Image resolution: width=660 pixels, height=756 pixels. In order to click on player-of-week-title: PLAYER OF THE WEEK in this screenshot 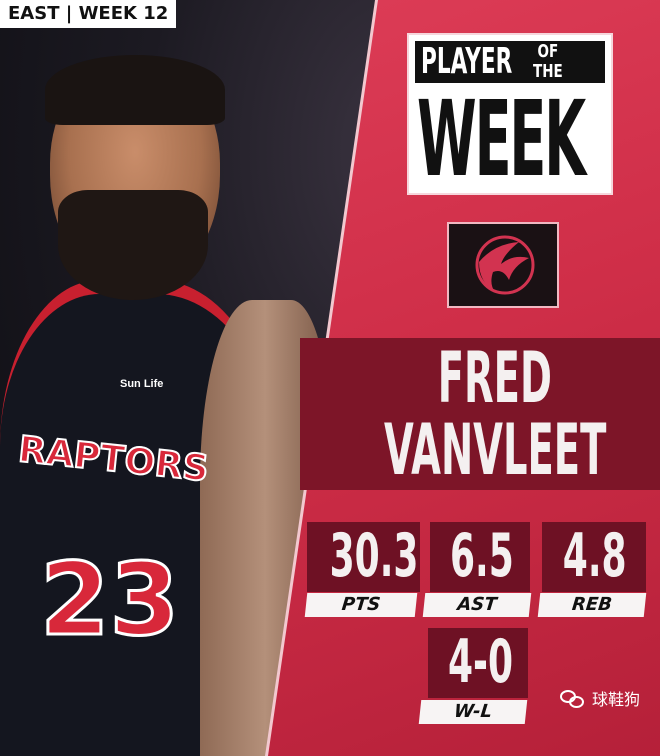, I will do `click(510, 114)`.